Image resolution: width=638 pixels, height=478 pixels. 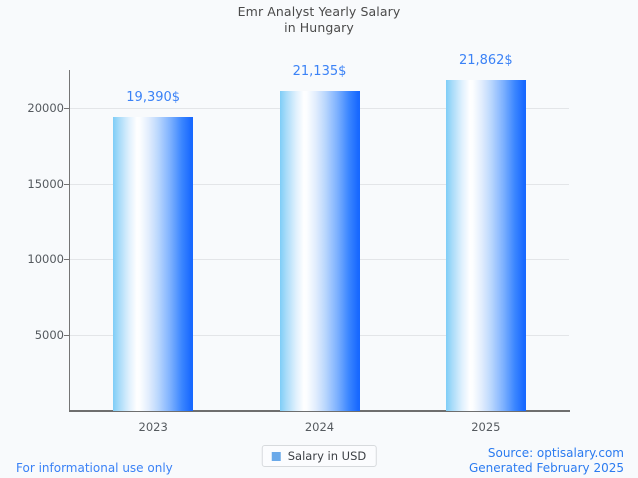 I want to click on x-axis-tick-label-2024: 2024, so click(x=319, y=427).